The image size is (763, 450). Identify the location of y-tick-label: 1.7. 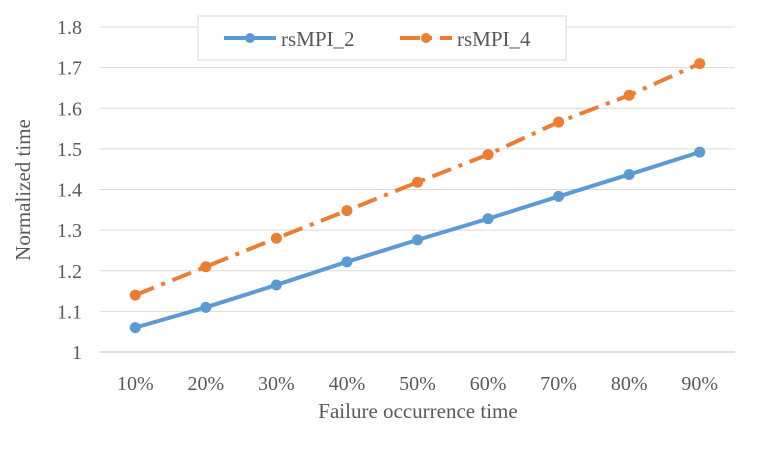
(69, 69).